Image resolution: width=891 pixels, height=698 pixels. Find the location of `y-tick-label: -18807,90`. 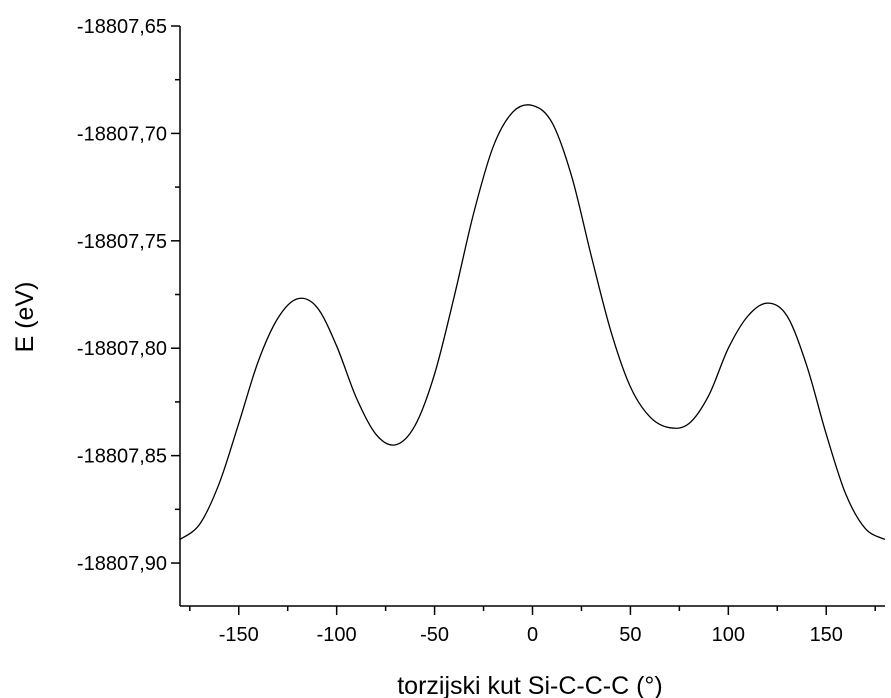

y-tick-label: -18807,90 is located at coordinates (122, 564).